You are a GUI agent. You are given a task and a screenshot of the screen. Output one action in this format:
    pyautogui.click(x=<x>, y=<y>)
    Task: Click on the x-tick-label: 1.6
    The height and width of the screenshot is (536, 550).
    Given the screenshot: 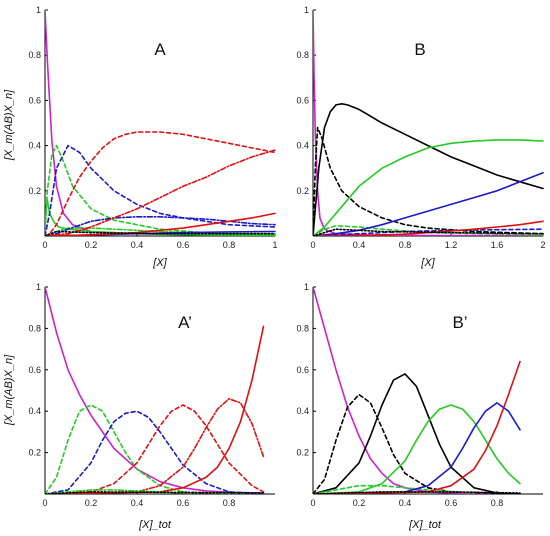 What is the action you would take?
    pyautogui.click(x=497, y=245)
    